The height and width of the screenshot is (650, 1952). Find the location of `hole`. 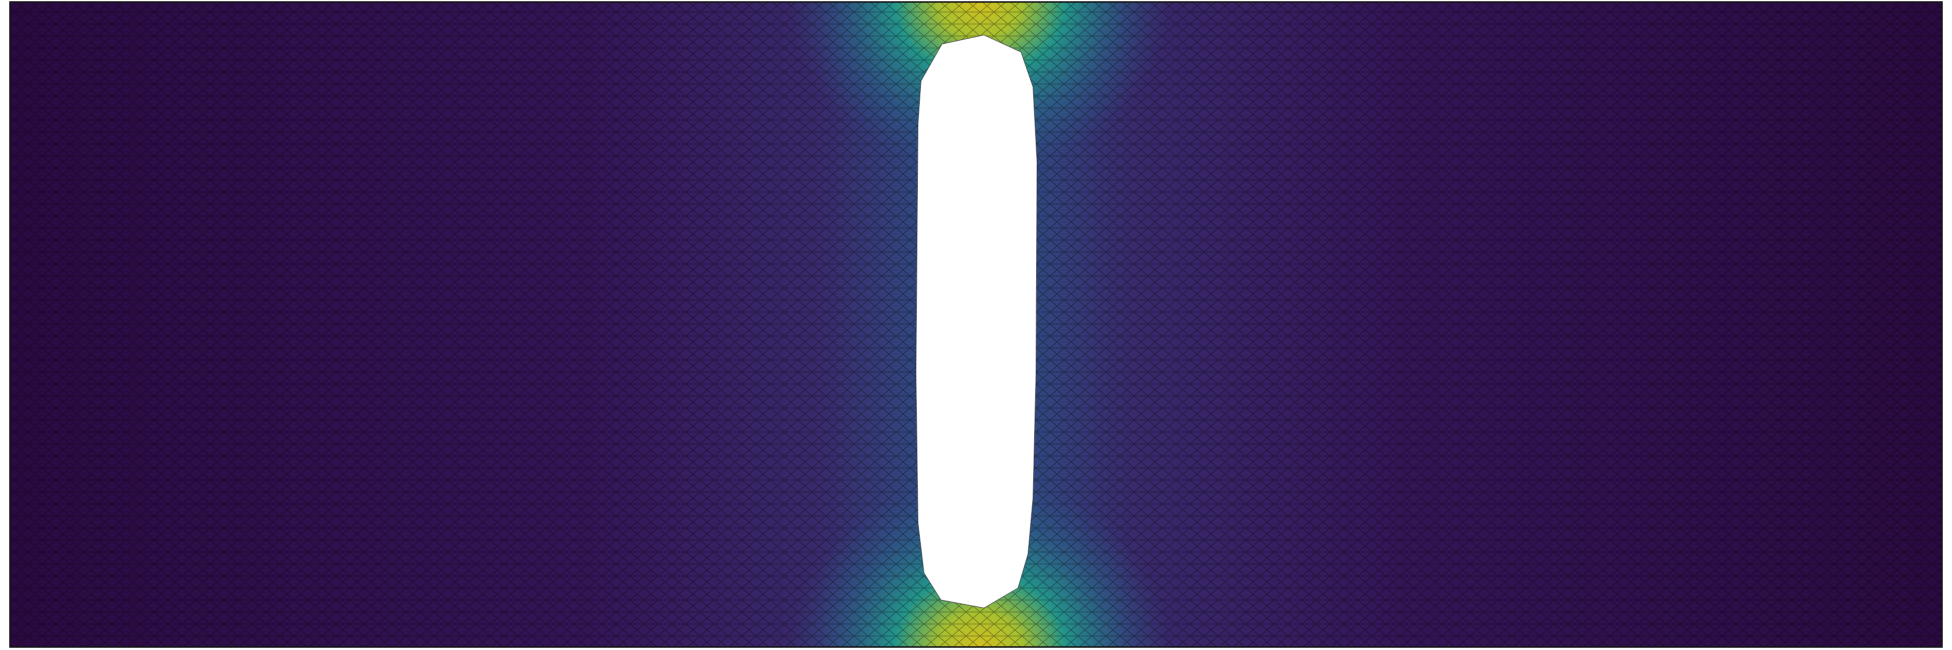

hole is located at coordinates (976, 321).